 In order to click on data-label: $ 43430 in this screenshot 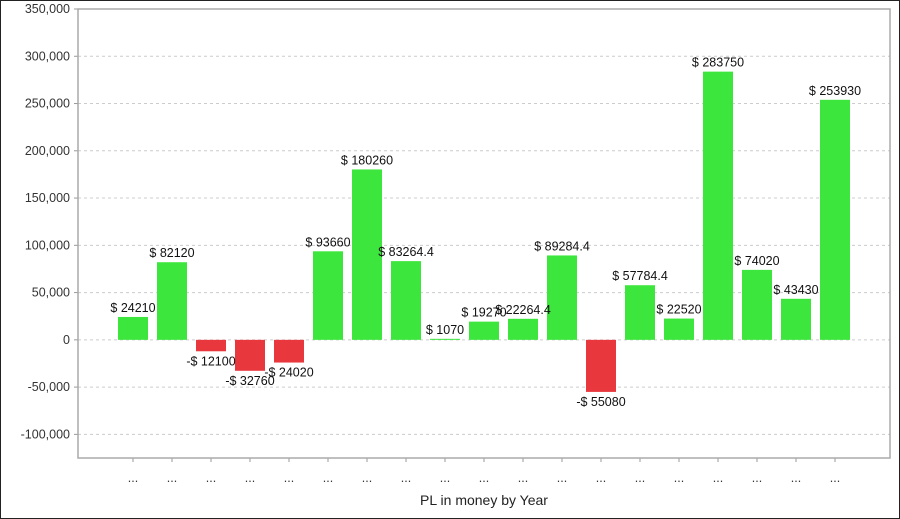, I will do `click(795, 290)`.